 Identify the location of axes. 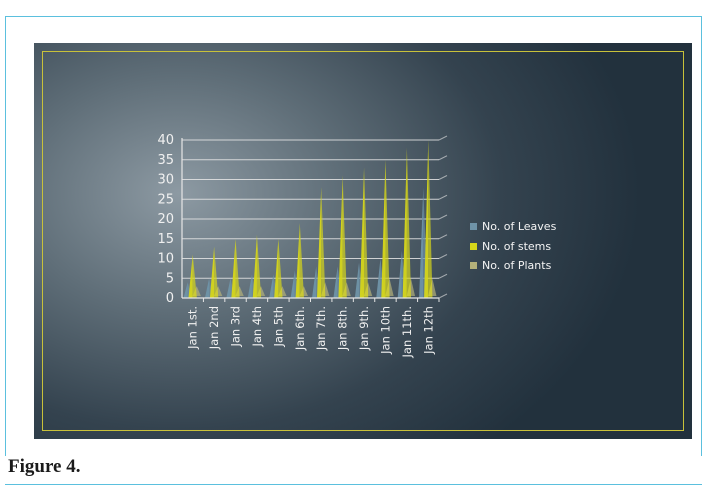
(310, 220).